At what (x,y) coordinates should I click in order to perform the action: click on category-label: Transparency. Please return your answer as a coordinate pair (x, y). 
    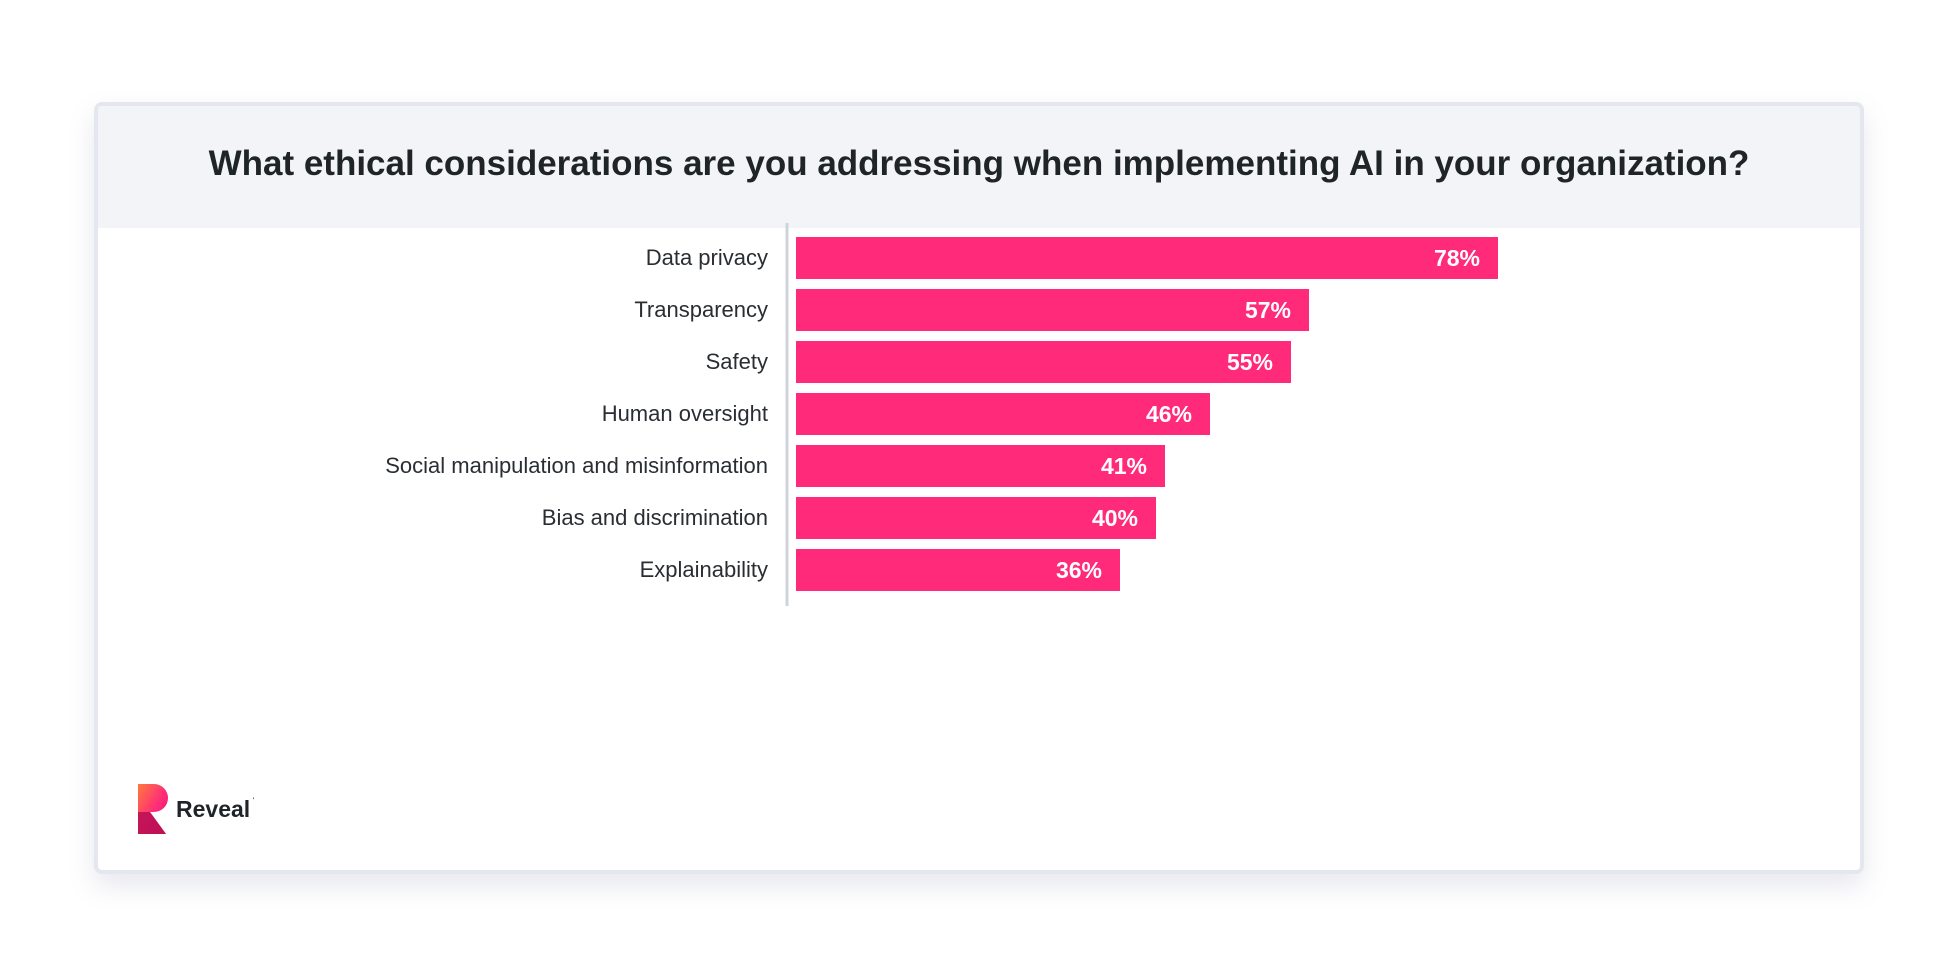
    Looking at the image, I should click on (701, 309).